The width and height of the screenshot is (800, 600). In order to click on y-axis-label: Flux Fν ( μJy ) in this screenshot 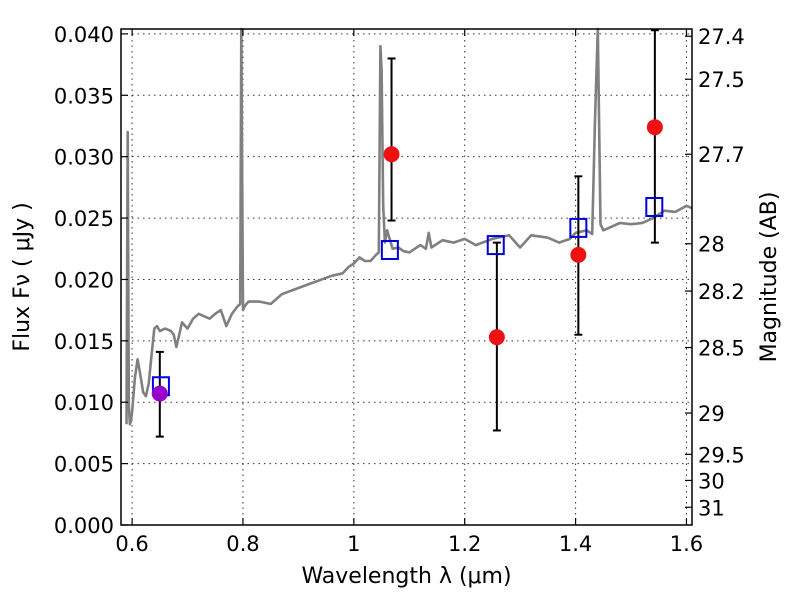, I will do `click(22, 276)`.